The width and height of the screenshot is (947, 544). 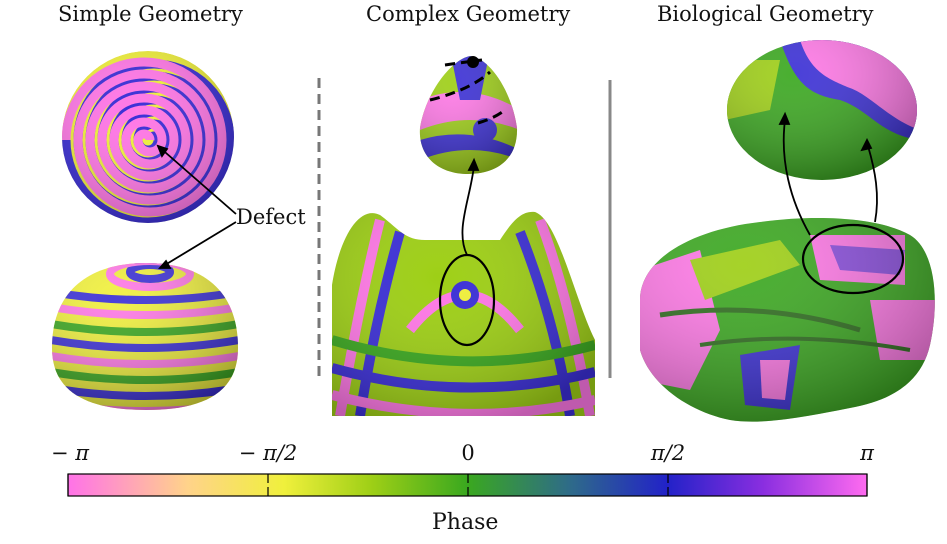 What do you see at coordinates (467, 485) in the screenshot?
I see `colorbar-tick-marks` at bounding box center [467, 485].